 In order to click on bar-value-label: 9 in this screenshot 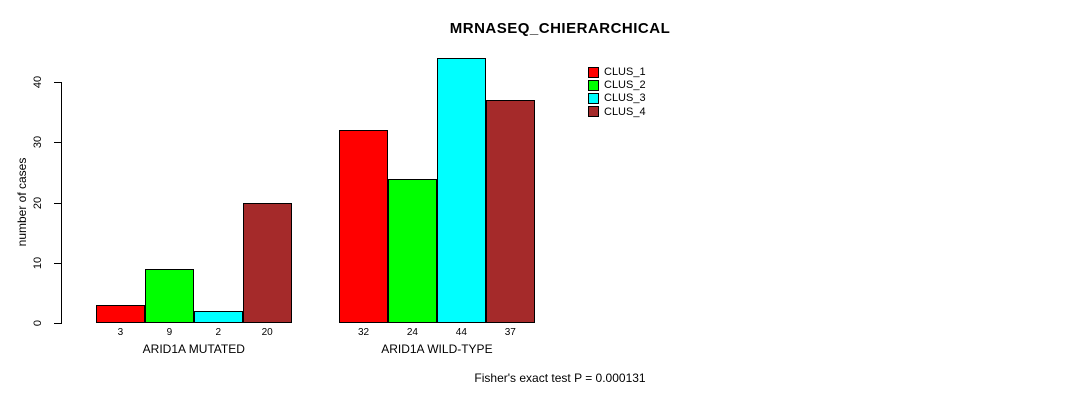, I will do `click(169, 332)`.